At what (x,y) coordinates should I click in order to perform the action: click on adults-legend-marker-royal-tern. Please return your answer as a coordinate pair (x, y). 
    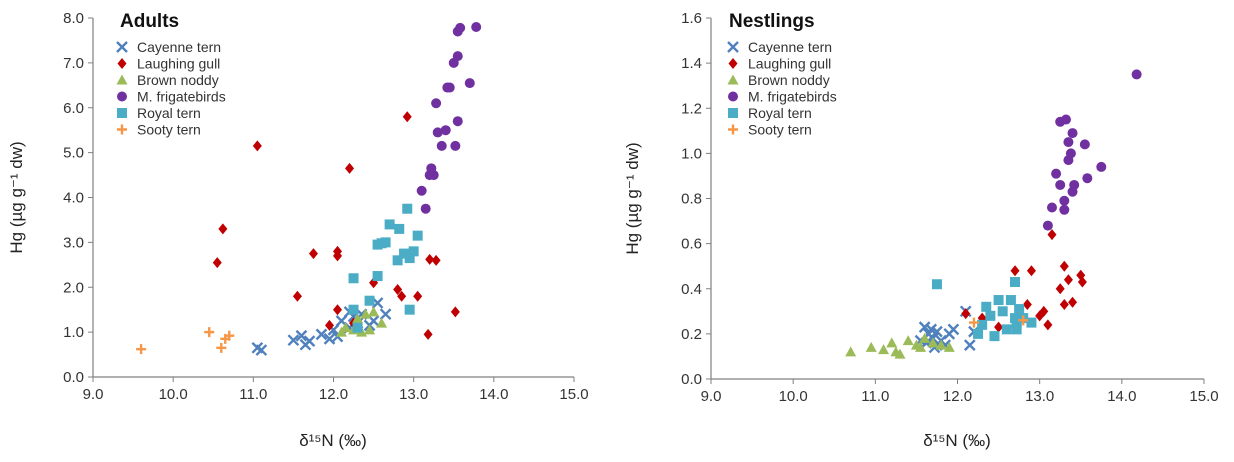
    Looking at the image, I should click on (122, 113).